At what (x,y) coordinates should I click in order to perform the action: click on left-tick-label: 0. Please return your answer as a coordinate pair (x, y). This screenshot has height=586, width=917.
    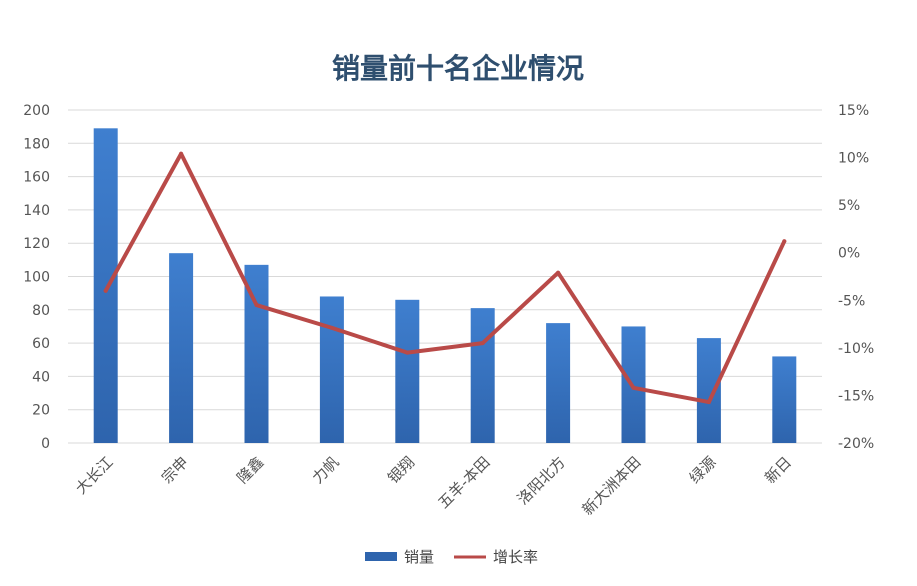
    Looking at the image, I should click on (45, 444).